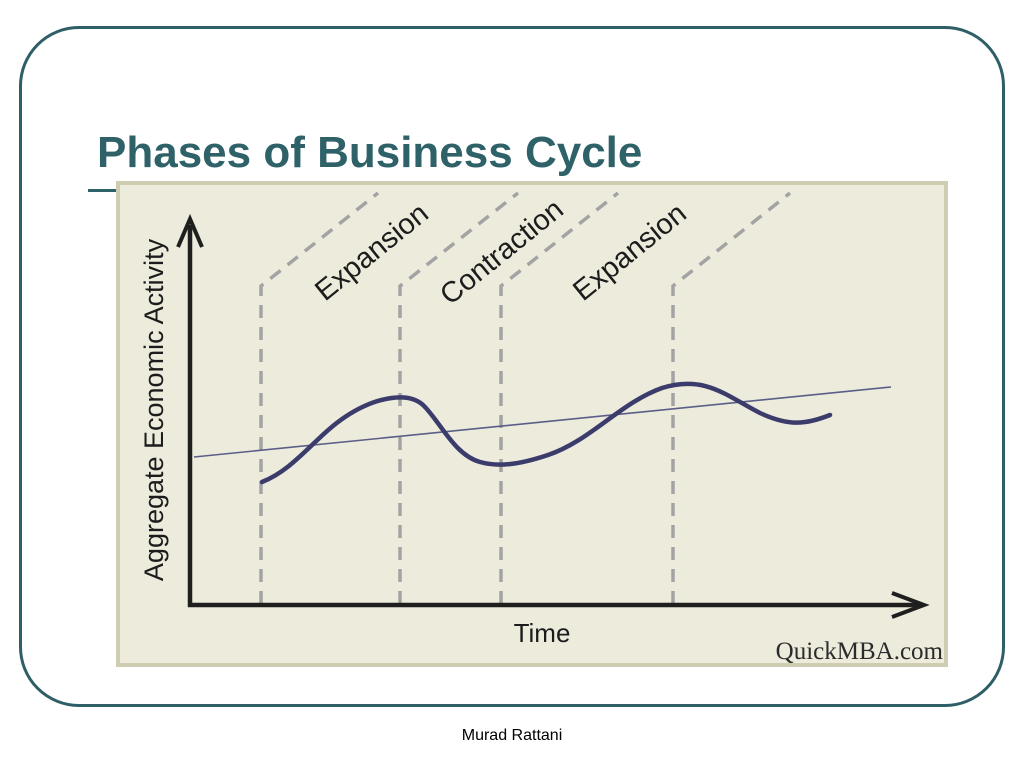 The height and width of the screenshot is (768, 1024). What do you see at coordinates (154, 409) in the screenshot?
I see `y-axis-label: Aggregate Economic Activity` at bounding box center [154, 409].